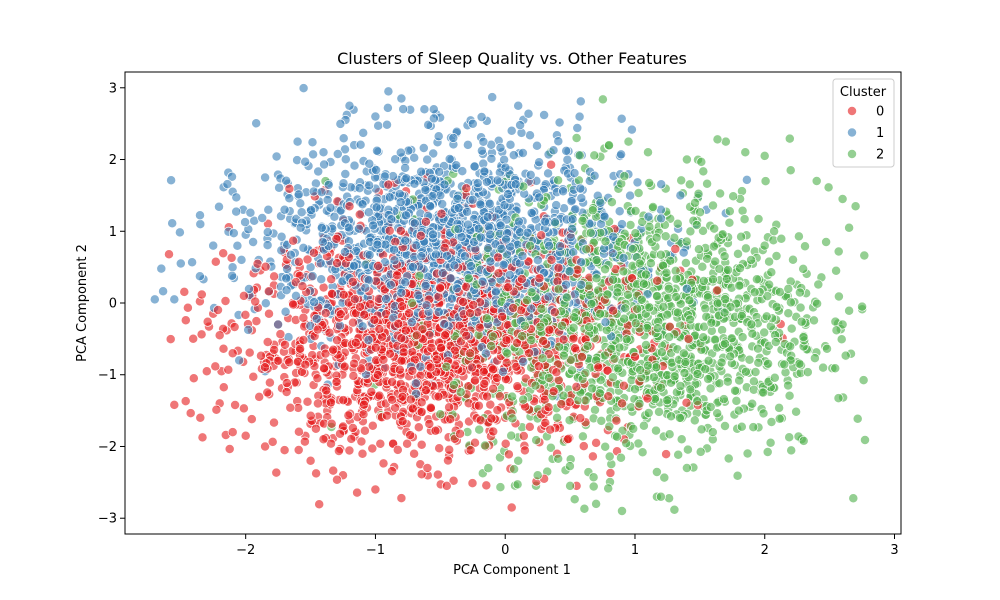 This screenshot has height=600, width=1000. What do you see at coordinates (82, 303) in the screenshot?
I see `y-axis-label: PCA Component 2` at bounding box center [82, 303].